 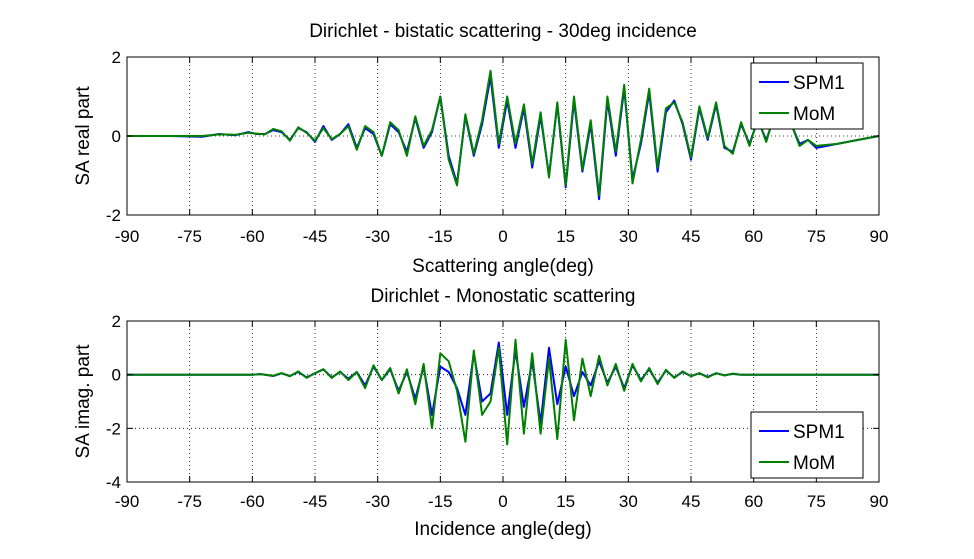 What do you see at coordinates (113, 482) in the screenshot?
I see `y-tick-label: -4` at bounding box center [113, 482].